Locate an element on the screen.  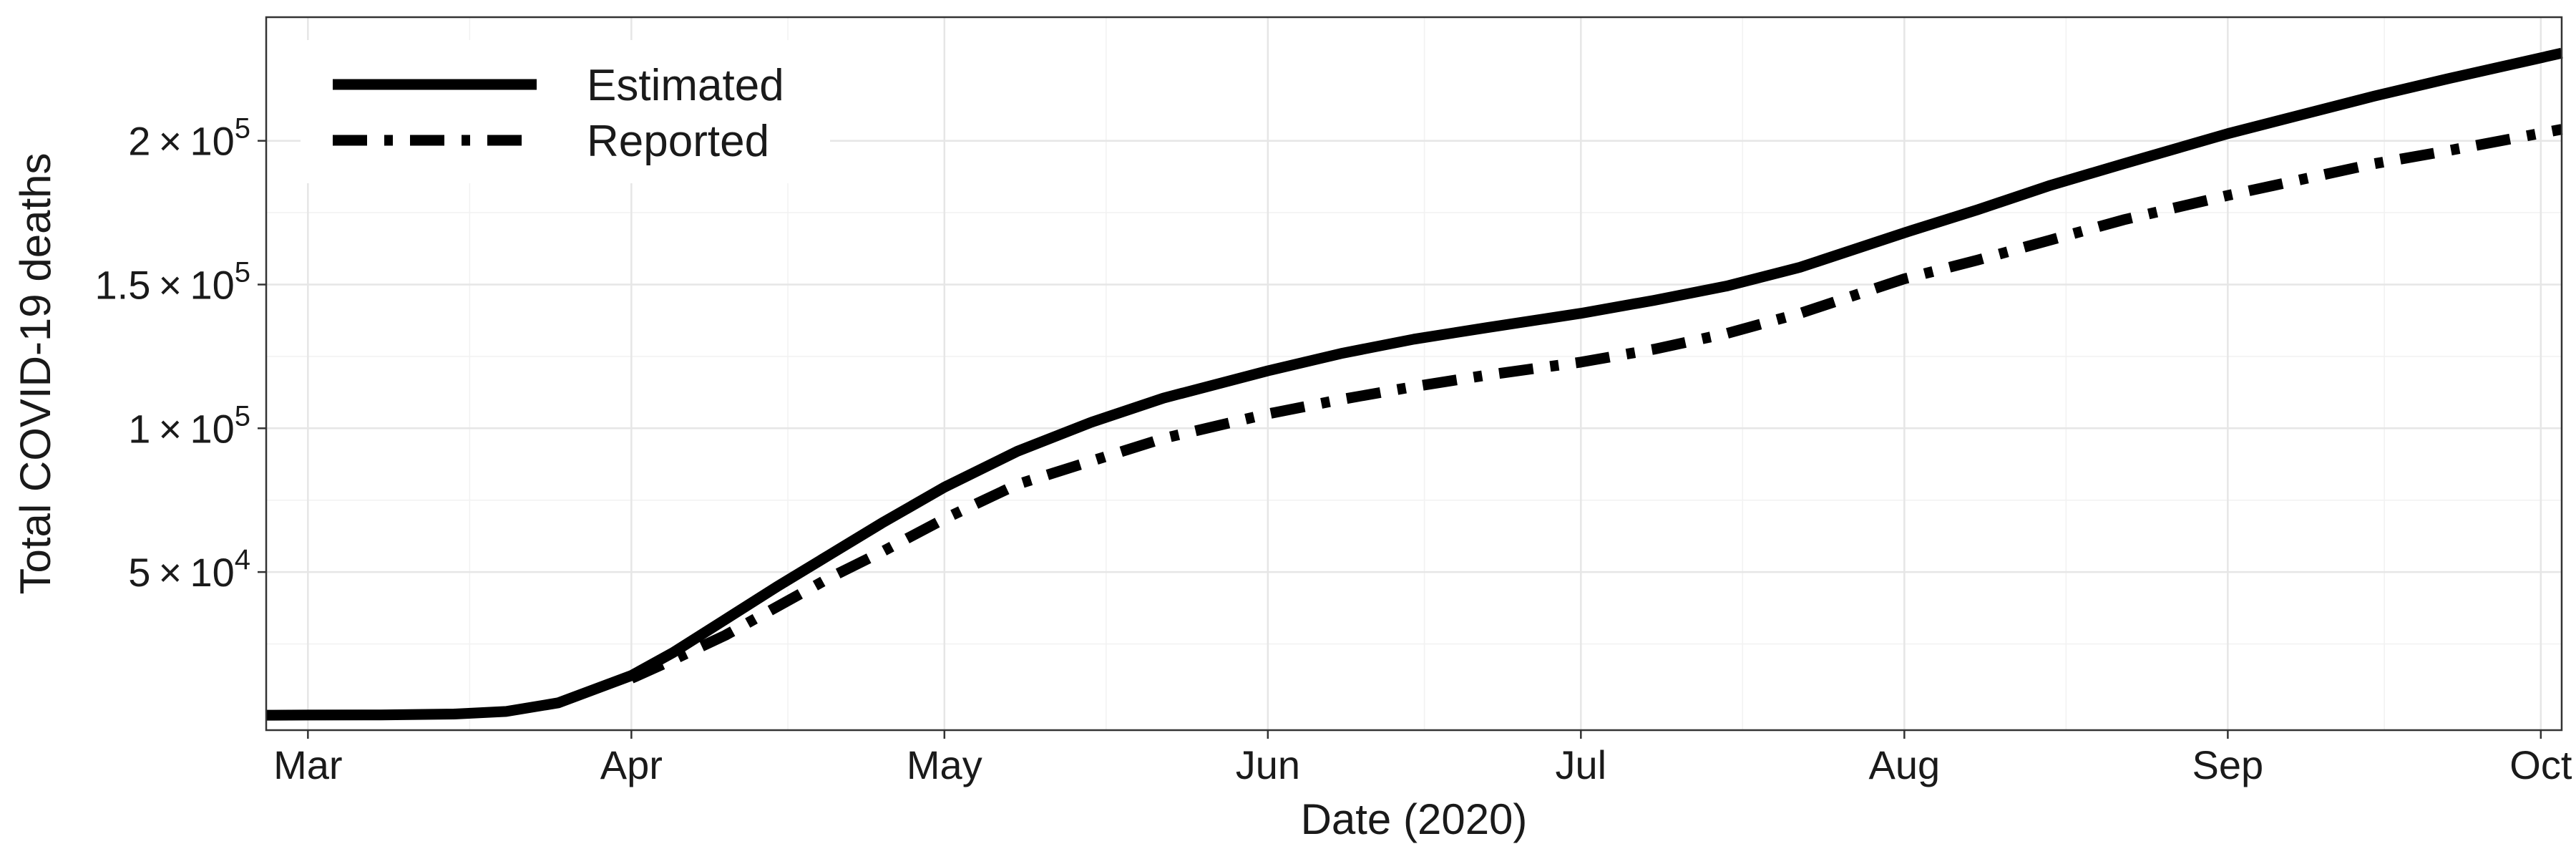
x-tick-label: Jun is located at coordinates (1268, 764).